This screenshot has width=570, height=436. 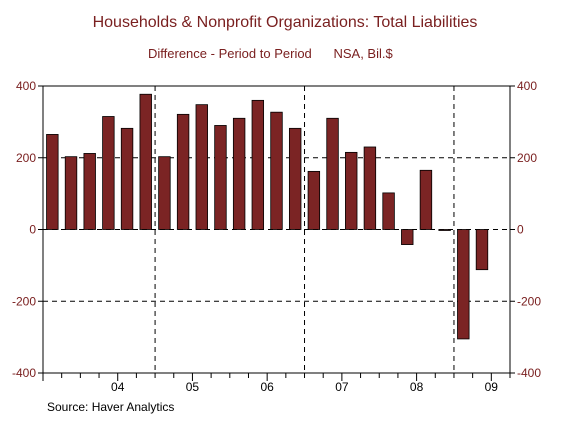 What do you see at coordinates (193, 387) in the screenshot?
I see `x-year-label: 05` at bounding box center [193, 387].